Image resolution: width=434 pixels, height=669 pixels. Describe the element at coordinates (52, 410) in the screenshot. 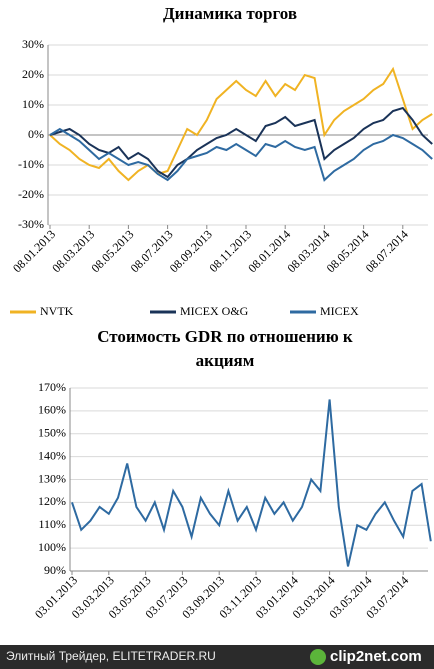

I see `y-tick-label: 160%` at that location.